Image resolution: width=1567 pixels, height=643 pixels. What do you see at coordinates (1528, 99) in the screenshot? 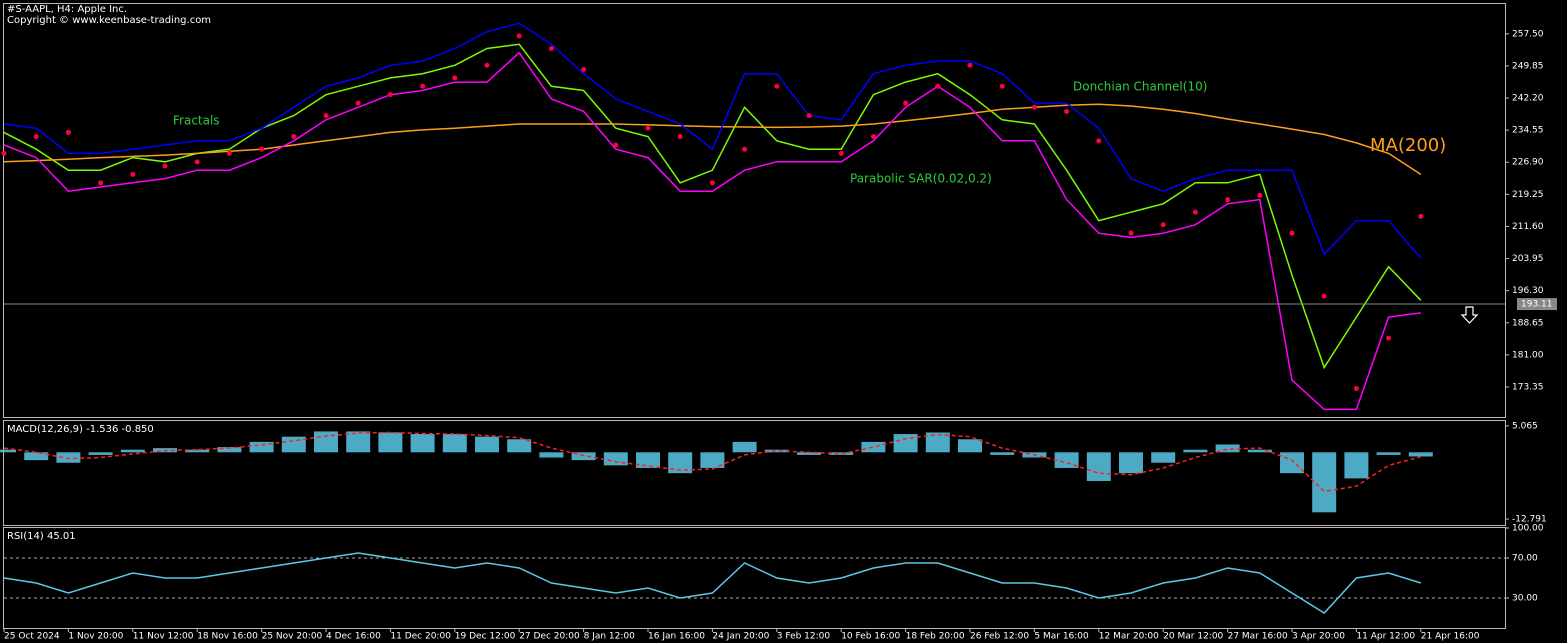
I see `y-tick-label: 242.20` at bounding box center [1528, 99].